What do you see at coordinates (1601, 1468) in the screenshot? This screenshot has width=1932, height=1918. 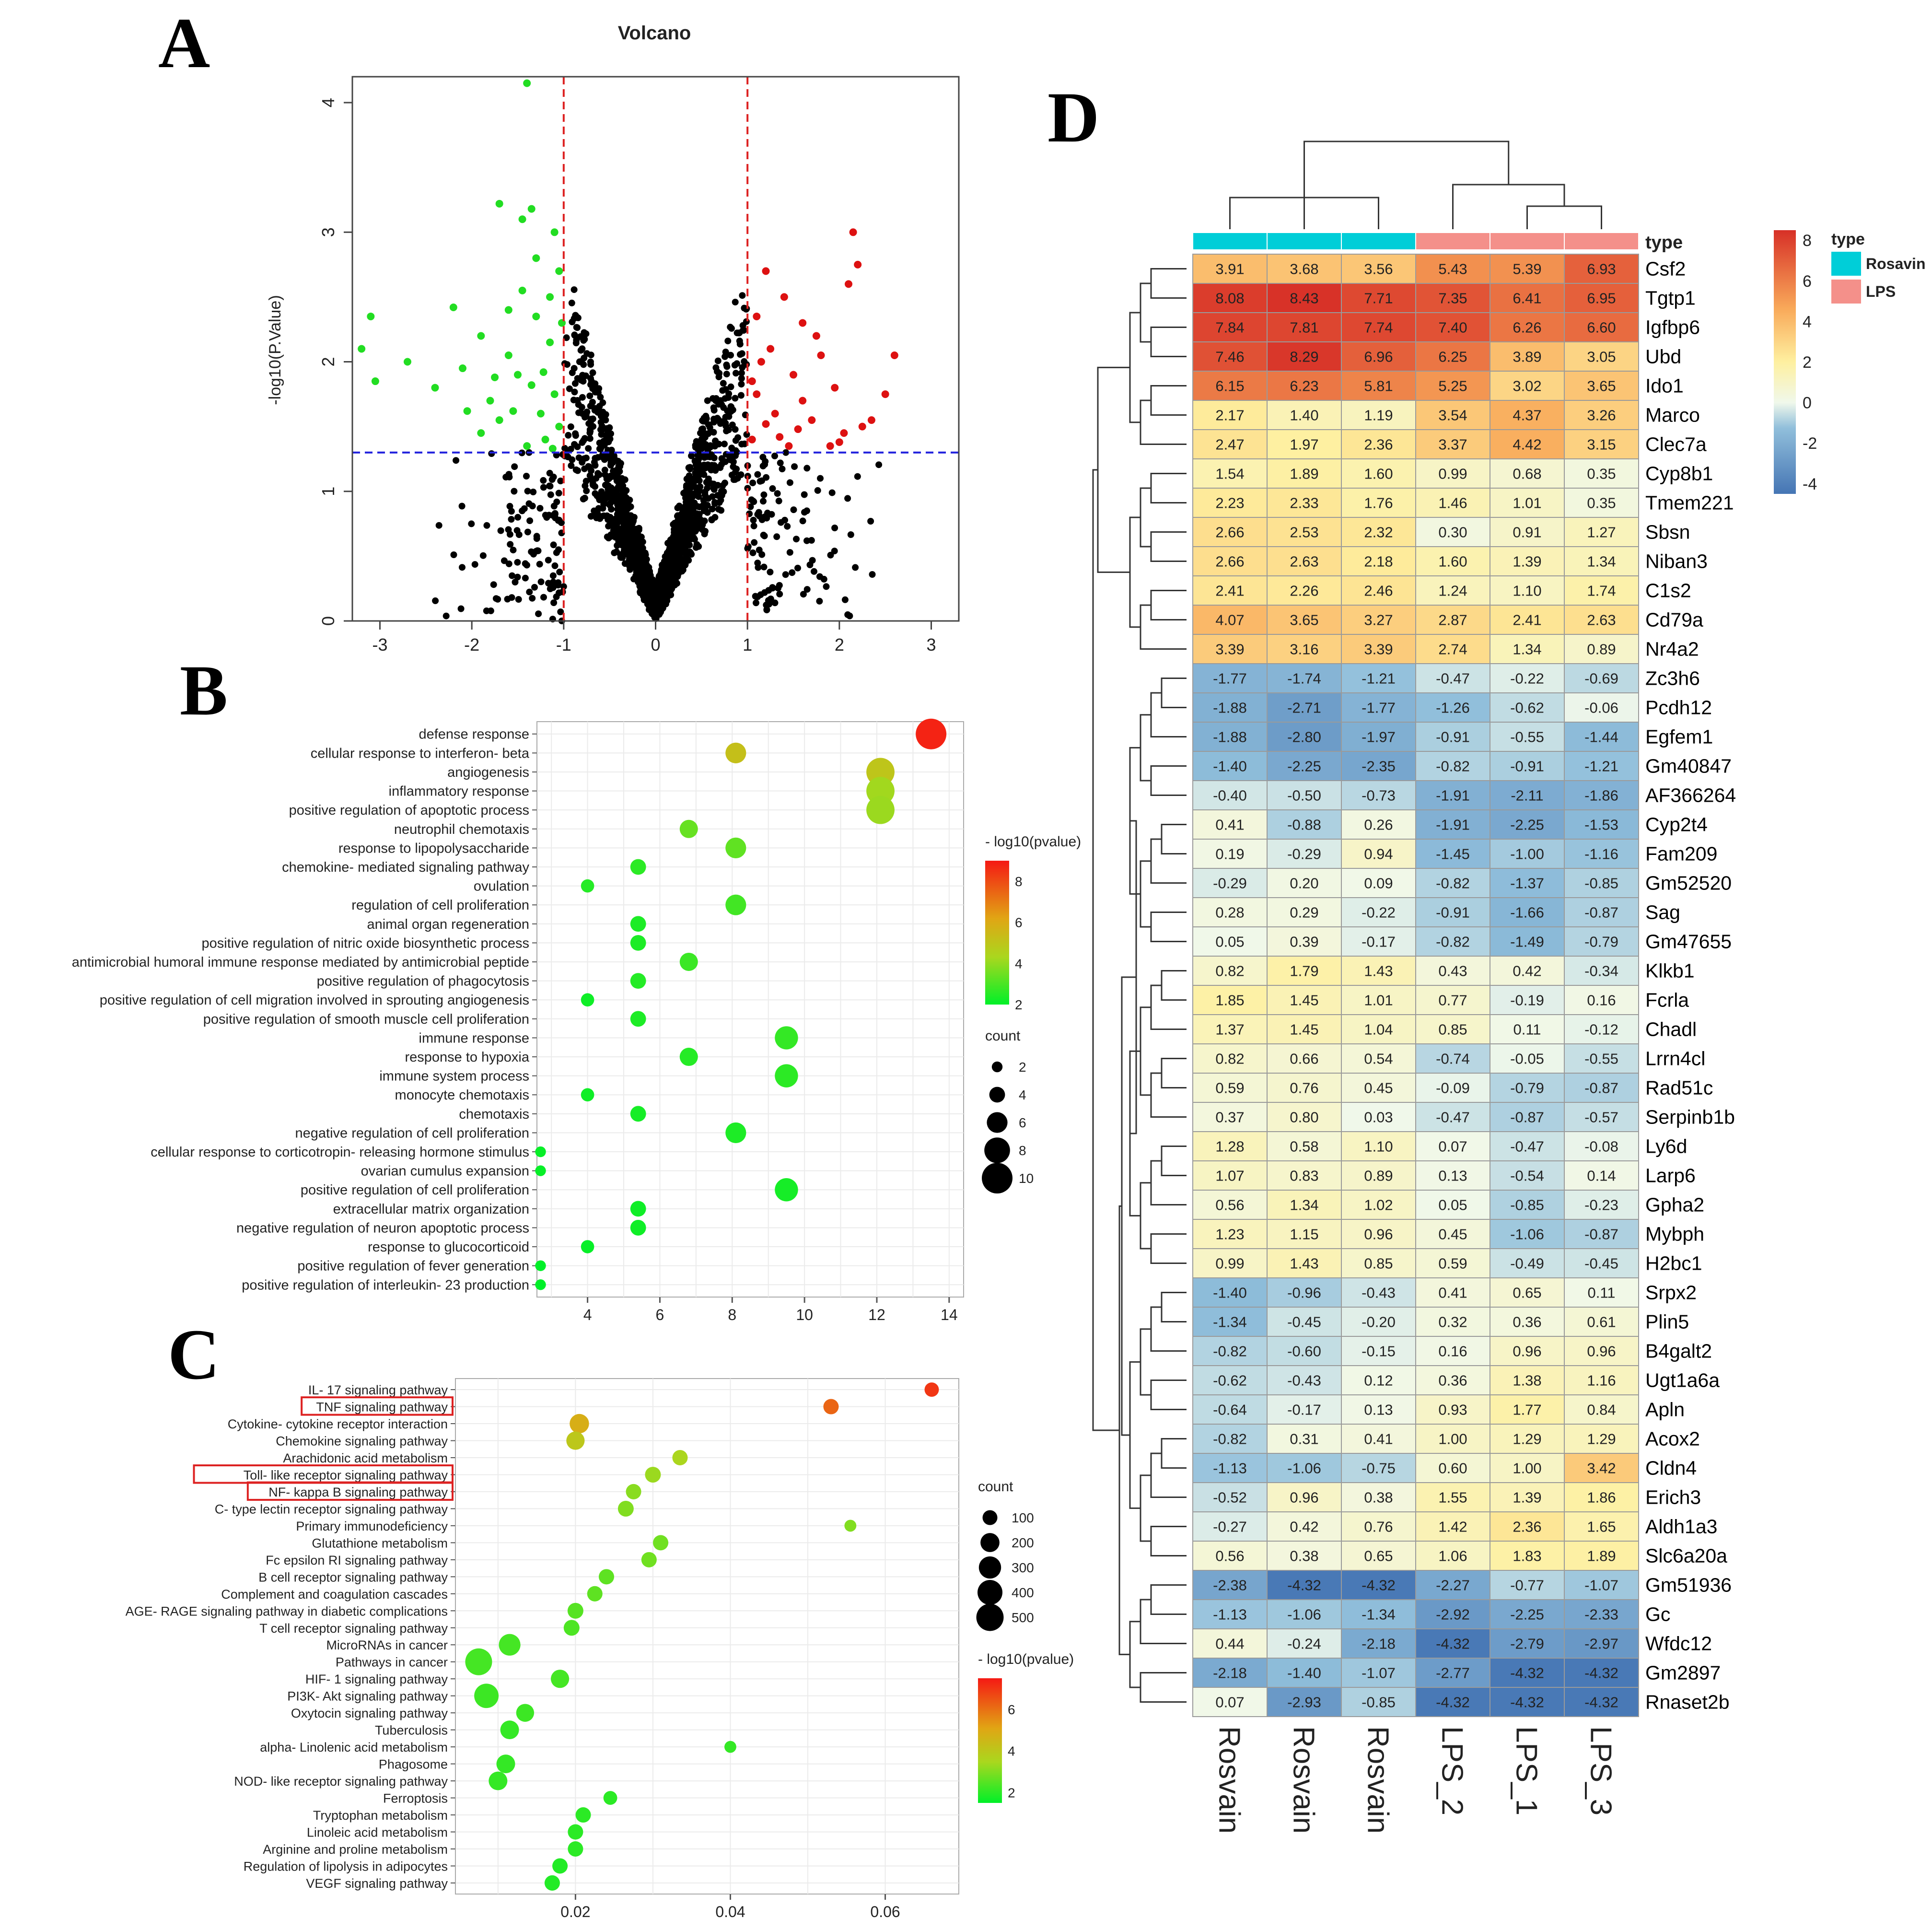 I see `heatmap-cell-value: 3.42` at bounding box center [1601, 1468].